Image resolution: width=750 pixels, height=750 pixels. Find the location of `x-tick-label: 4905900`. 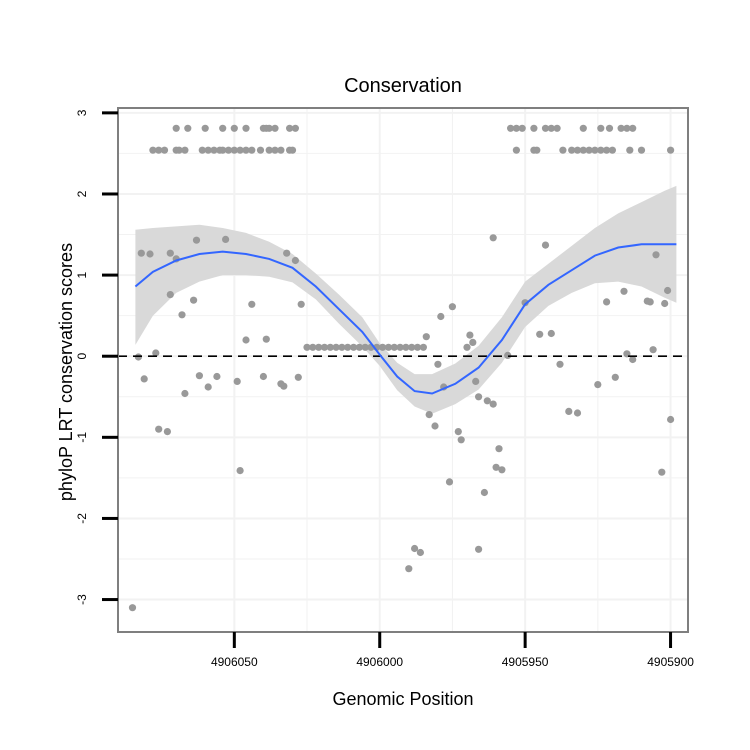

x-tick-label: 4905900 is located at coordinates (670, 662).